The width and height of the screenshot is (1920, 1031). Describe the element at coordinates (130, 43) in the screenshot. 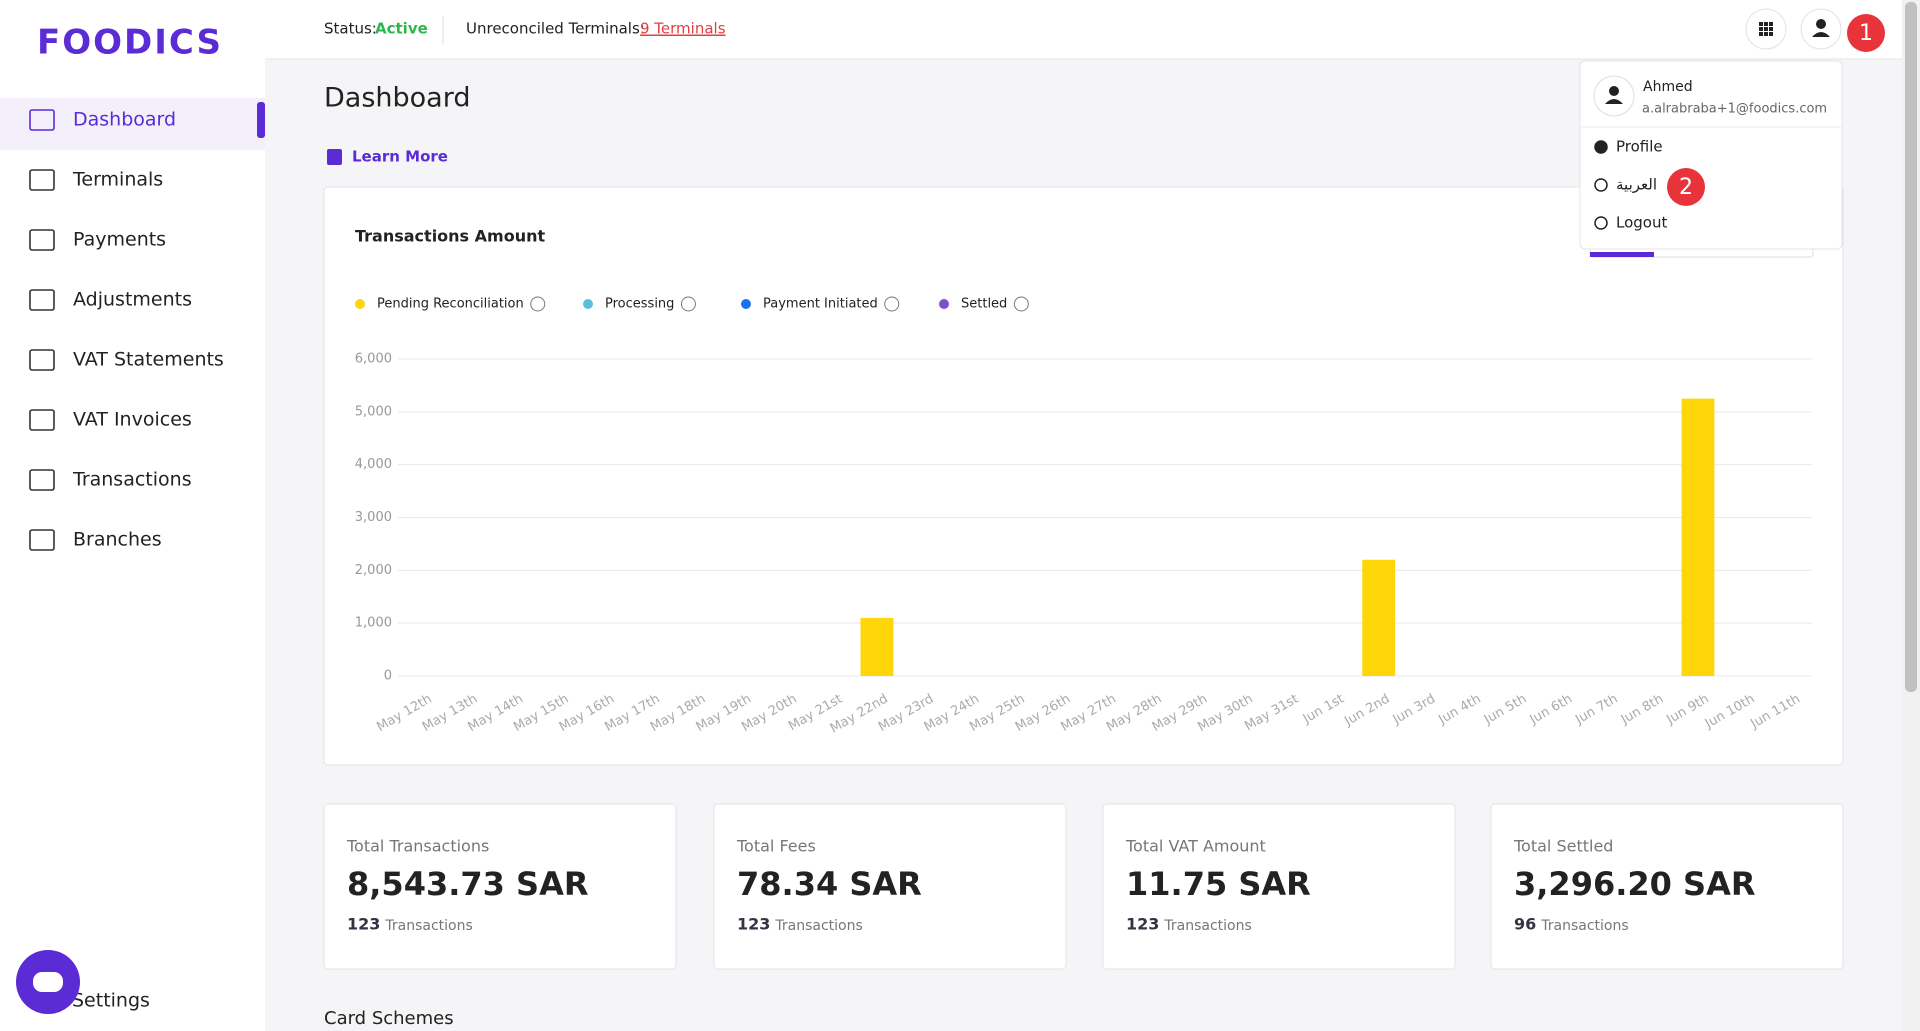

I see `logo: FOODICS` at that location.